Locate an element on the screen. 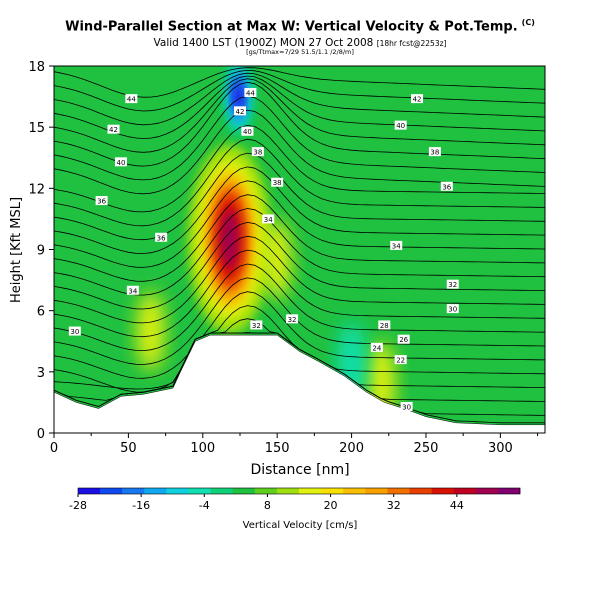  contour-label-11: 34 is located at coordinates (132, 290).